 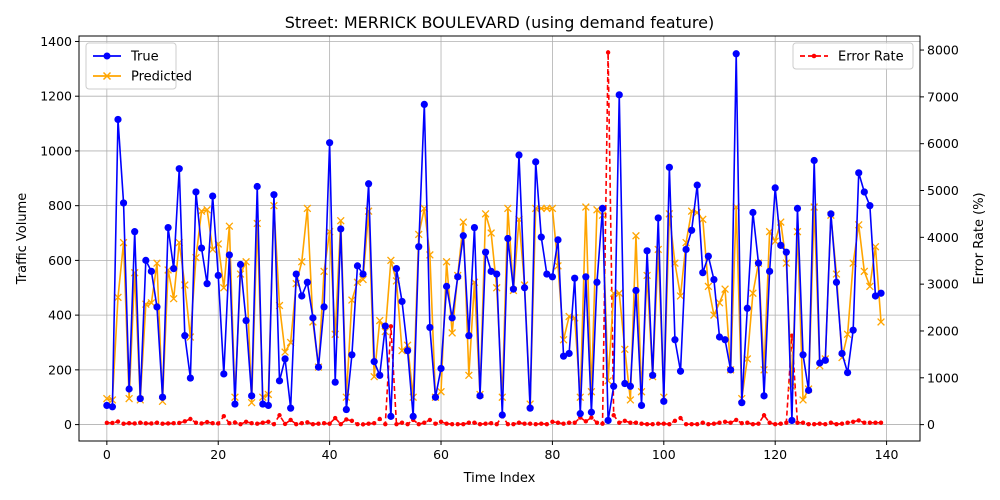 I want to click on y-tick-label-left: 600, so click(x=60, y=260).